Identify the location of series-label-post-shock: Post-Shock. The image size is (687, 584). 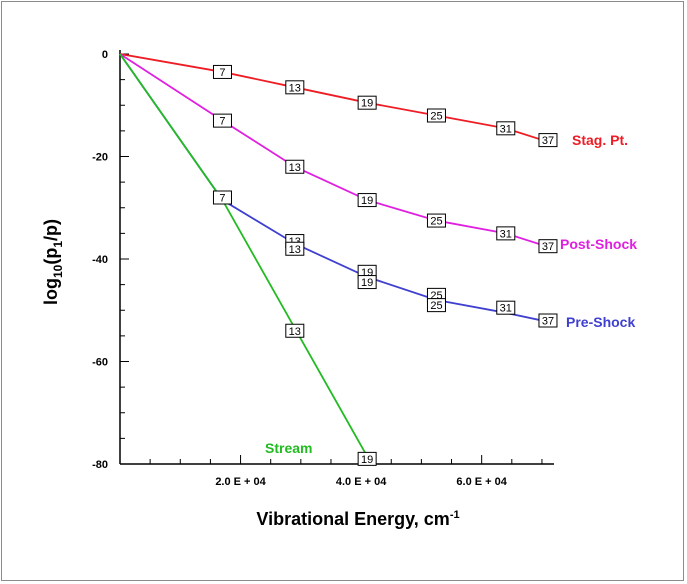
(598, 244).